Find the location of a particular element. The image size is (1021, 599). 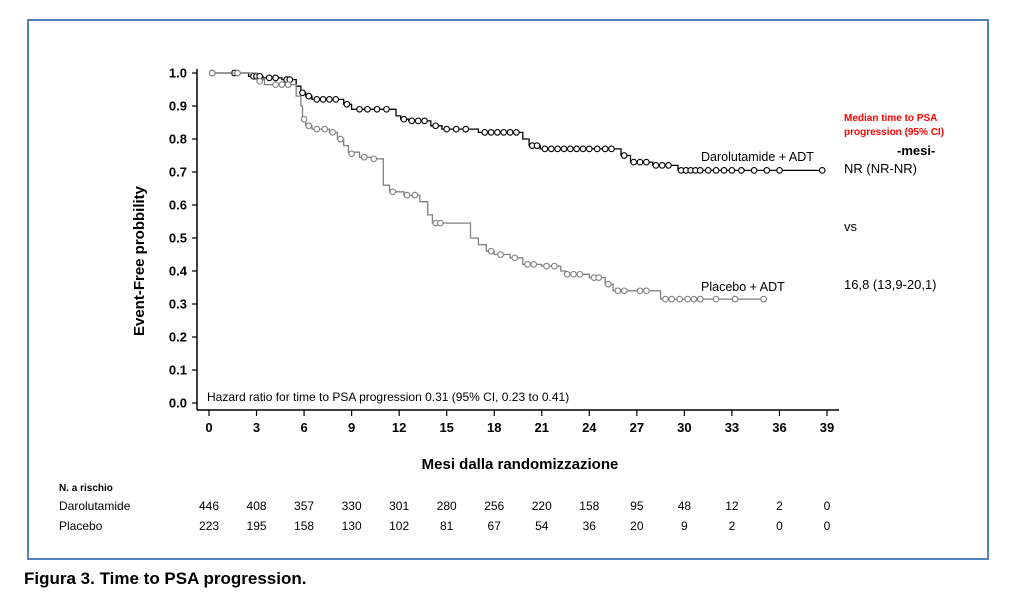

risk-cell: 2 is located at coordinates (732, 526).